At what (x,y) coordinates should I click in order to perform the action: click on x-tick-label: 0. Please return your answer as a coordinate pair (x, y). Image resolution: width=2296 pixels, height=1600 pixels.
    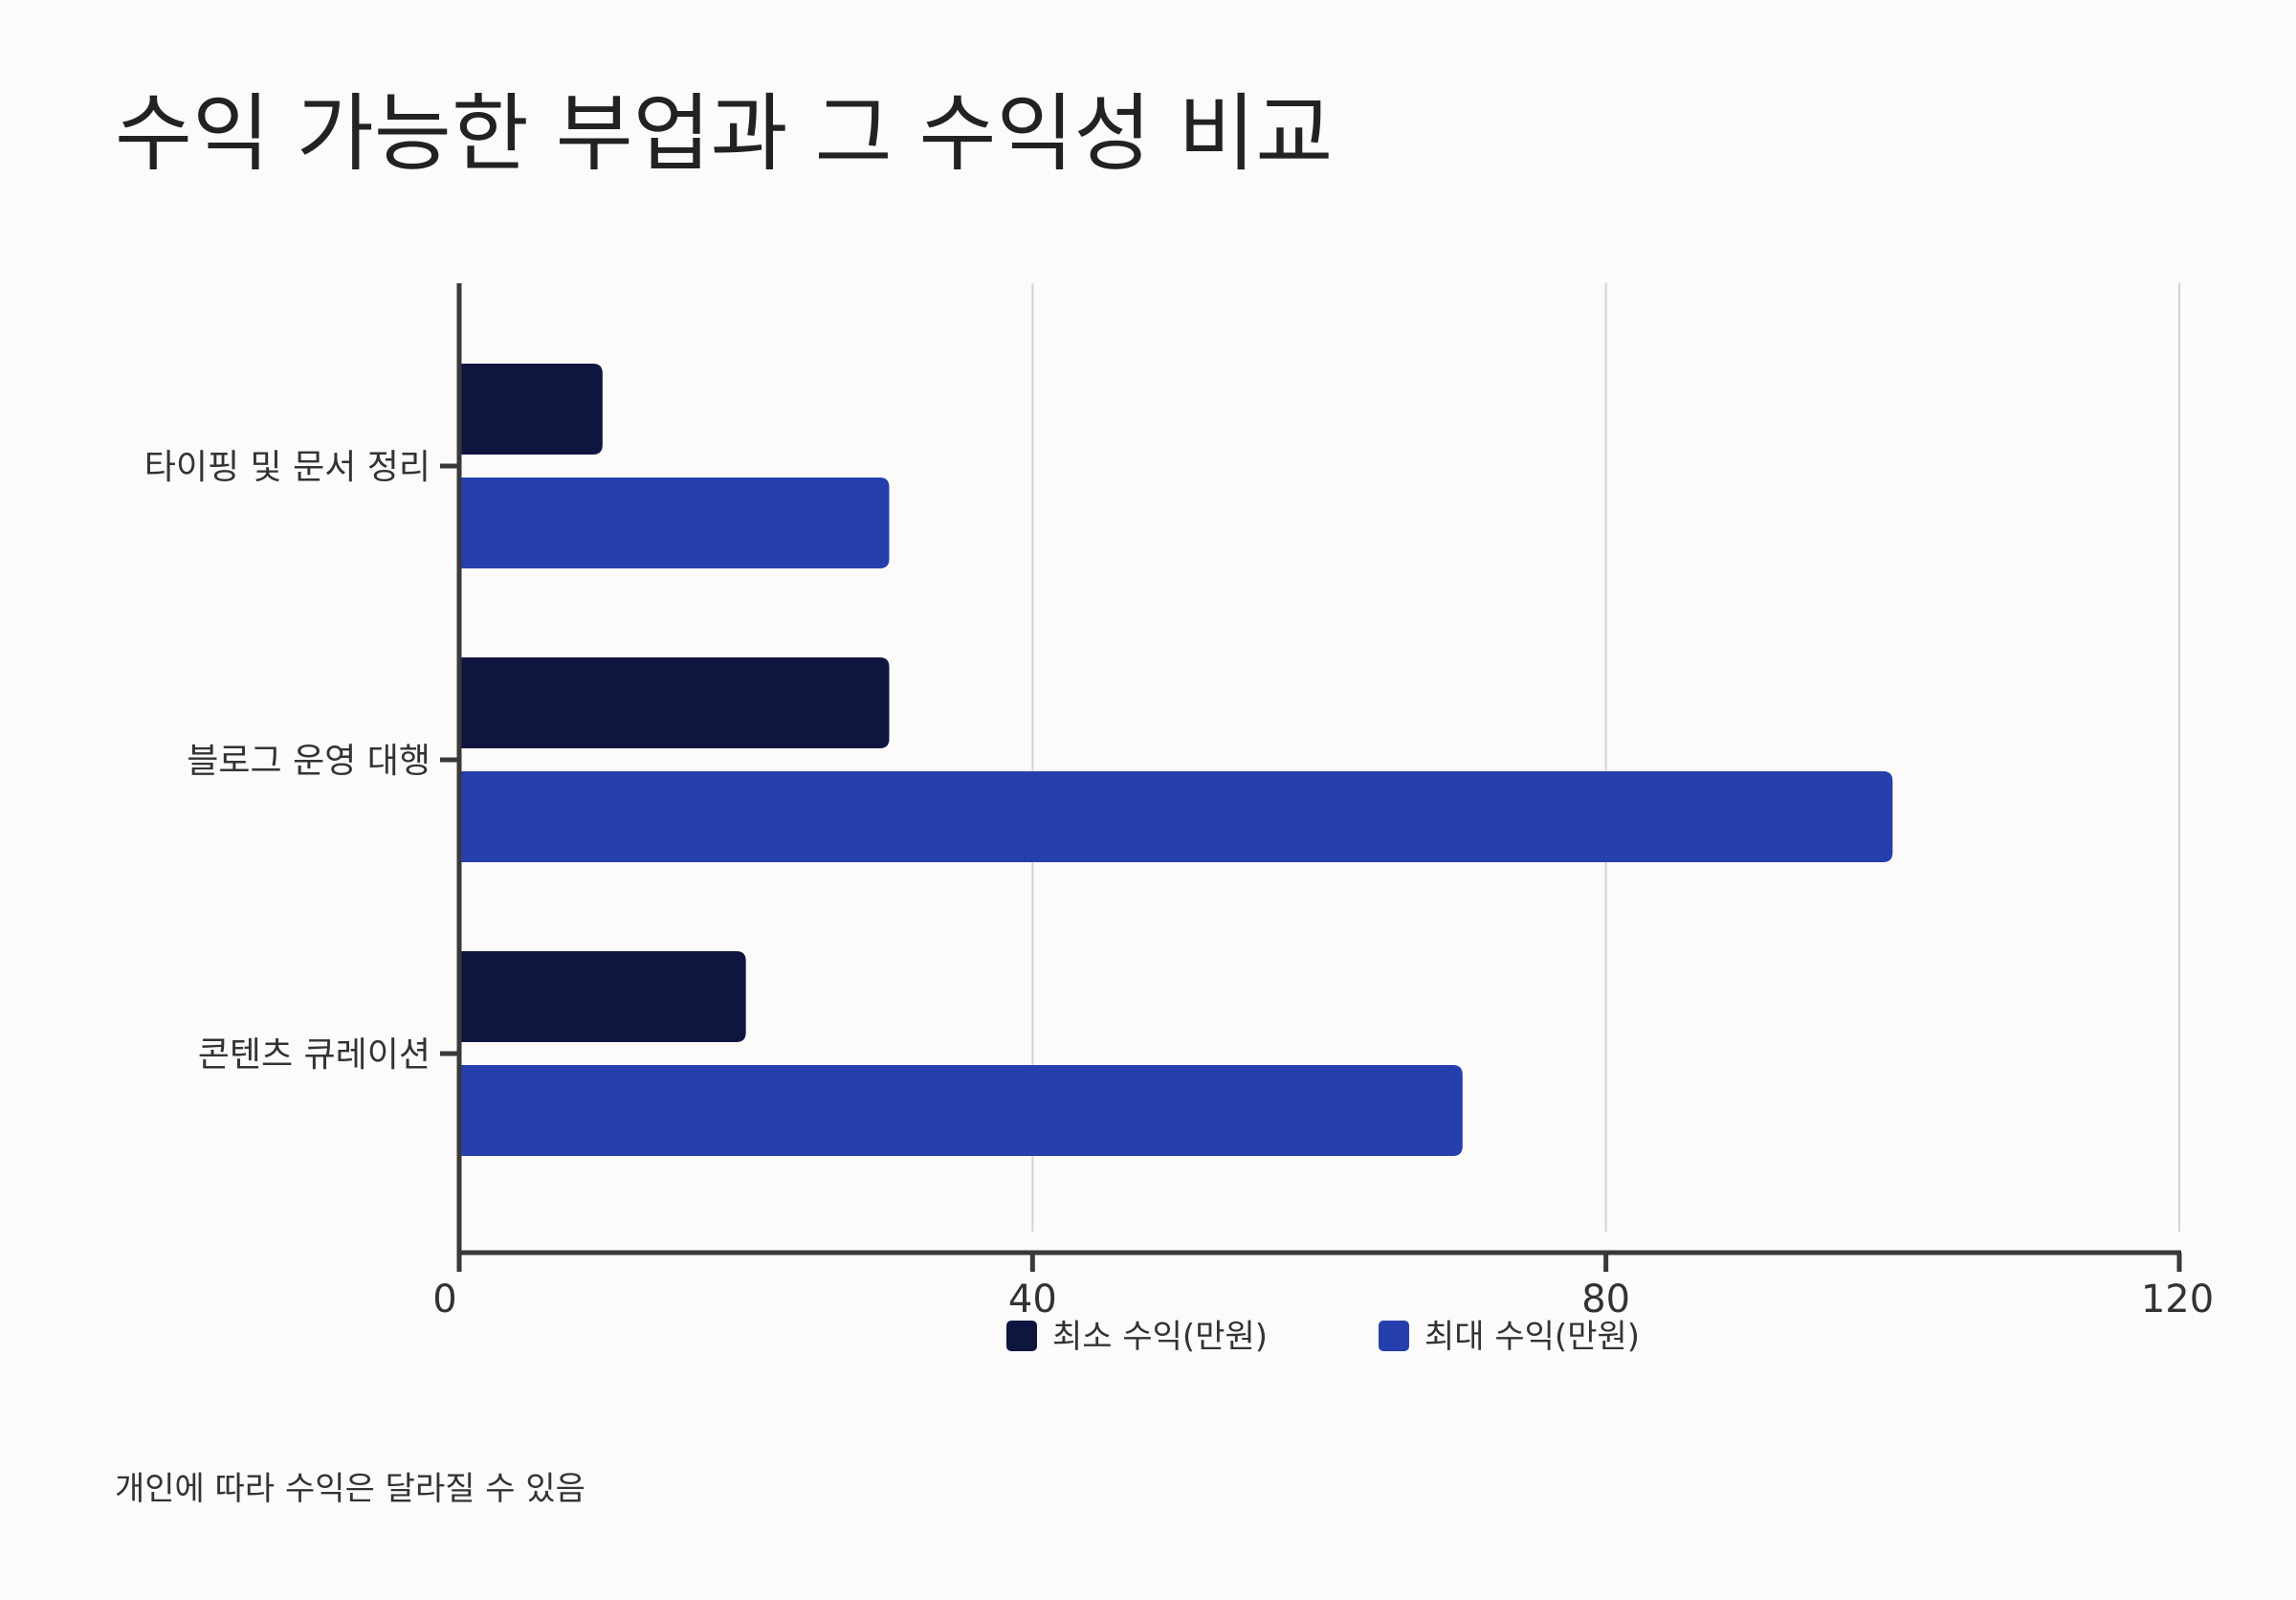
    Looking at the image, I should click on (444, 1300).